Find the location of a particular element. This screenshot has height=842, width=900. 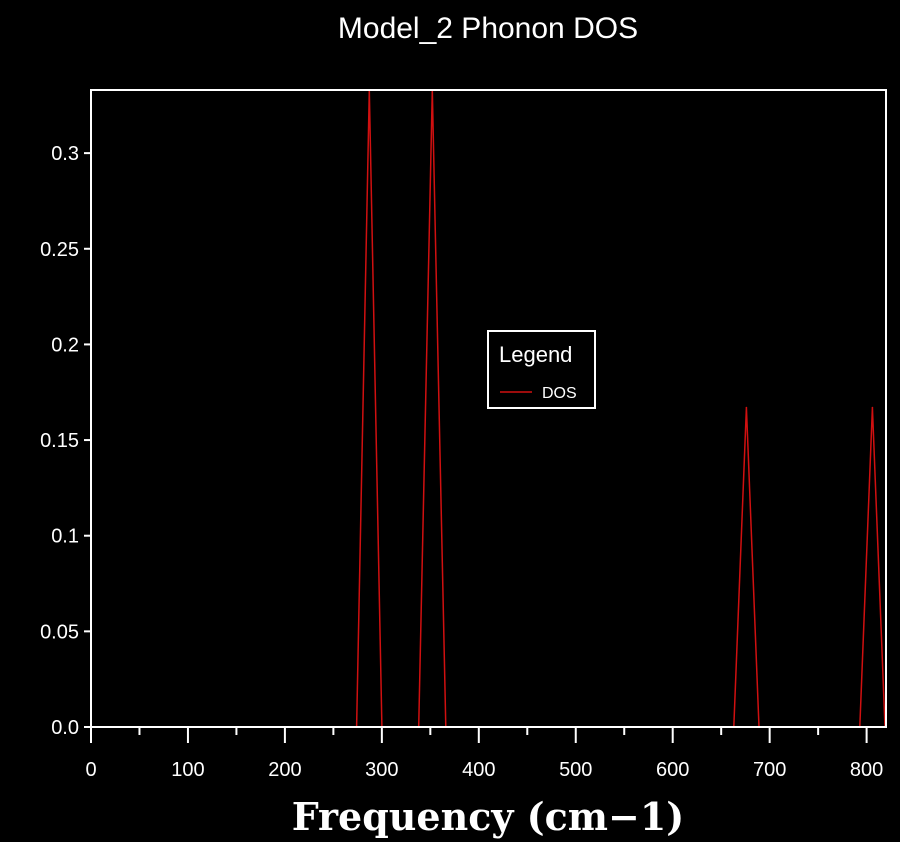

legend: Legend DOS is located at coordinates (541, 369).